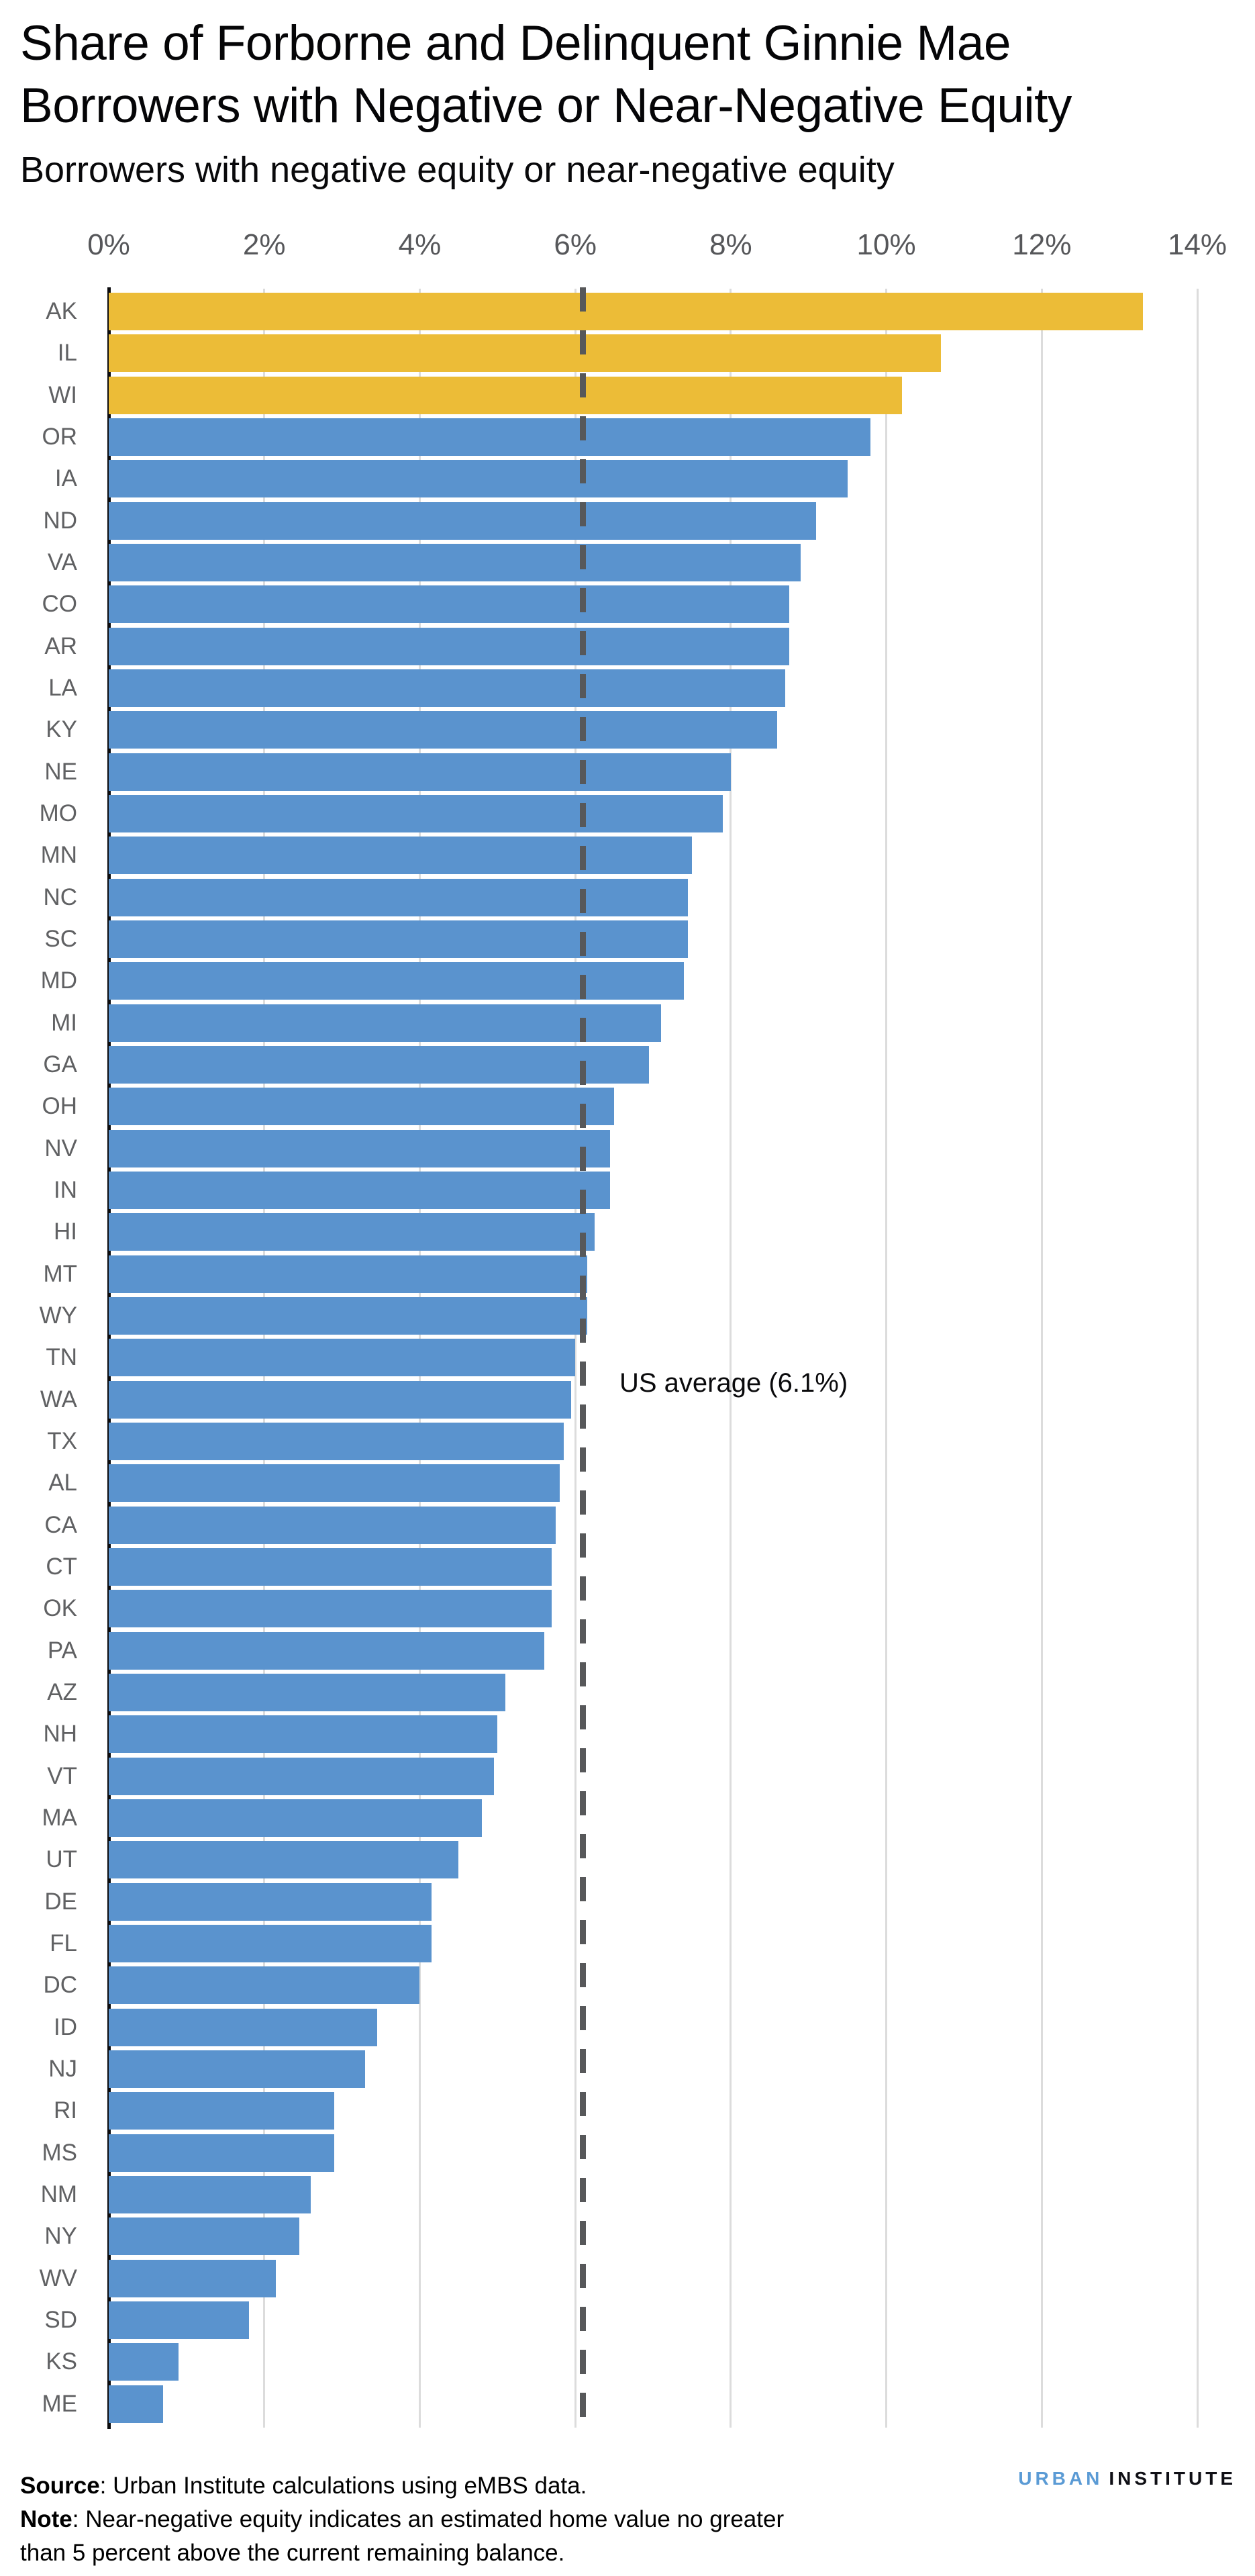 This screenshot has width=1255, height=2576. What do you see at coordinates (62, 1483) in the screenshot?
I see `state-label-AL: AL` at bounding box center [62, 1483].